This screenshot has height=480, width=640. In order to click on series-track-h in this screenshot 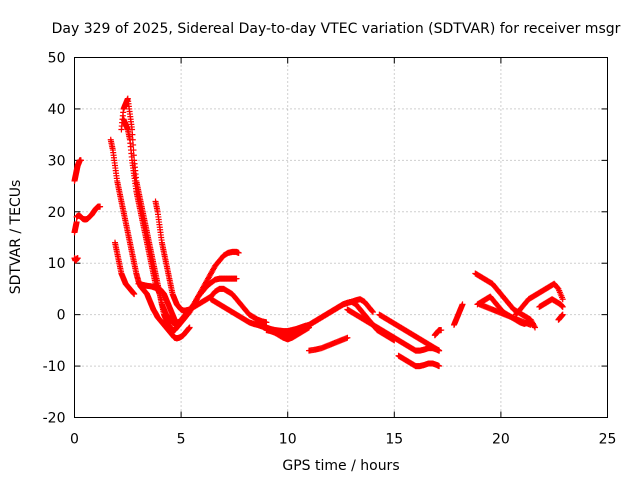, I will do `click(125, 268)`.